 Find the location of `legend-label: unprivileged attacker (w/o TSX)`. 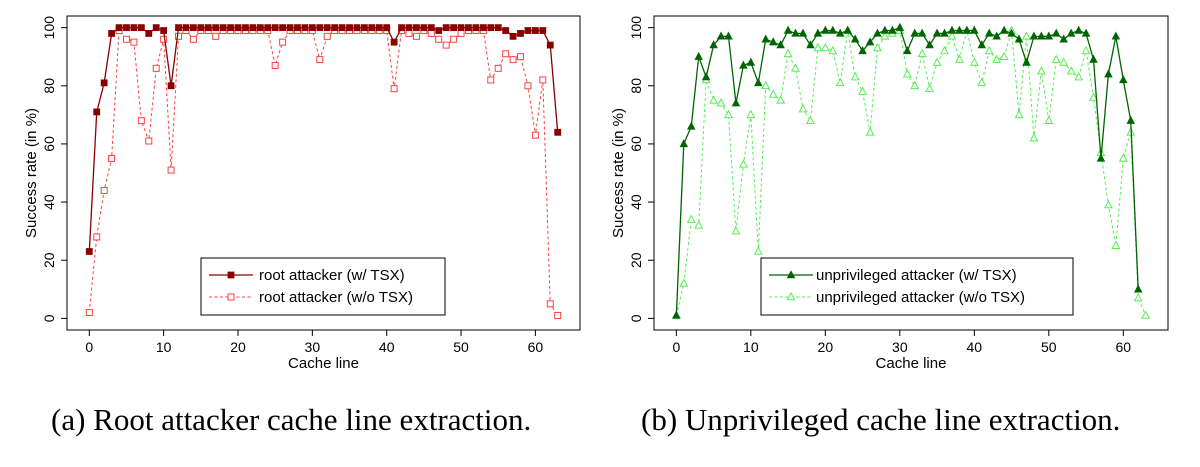

legend-label: unprivileged attacker (w/o TSX) is located at coordinates (920, 297).